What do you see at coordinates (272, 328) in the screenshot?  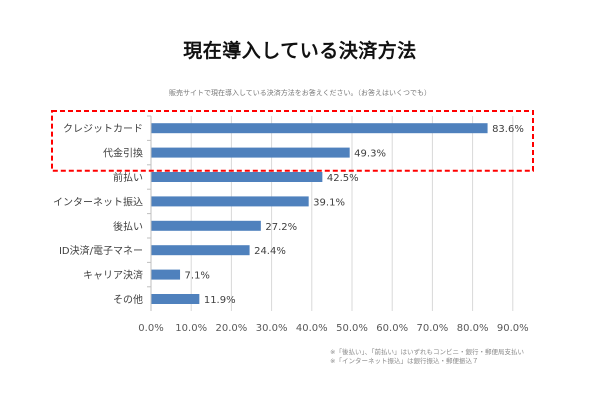 I see `x-tick-label: 30.0%` at bounding box center [272, 328].